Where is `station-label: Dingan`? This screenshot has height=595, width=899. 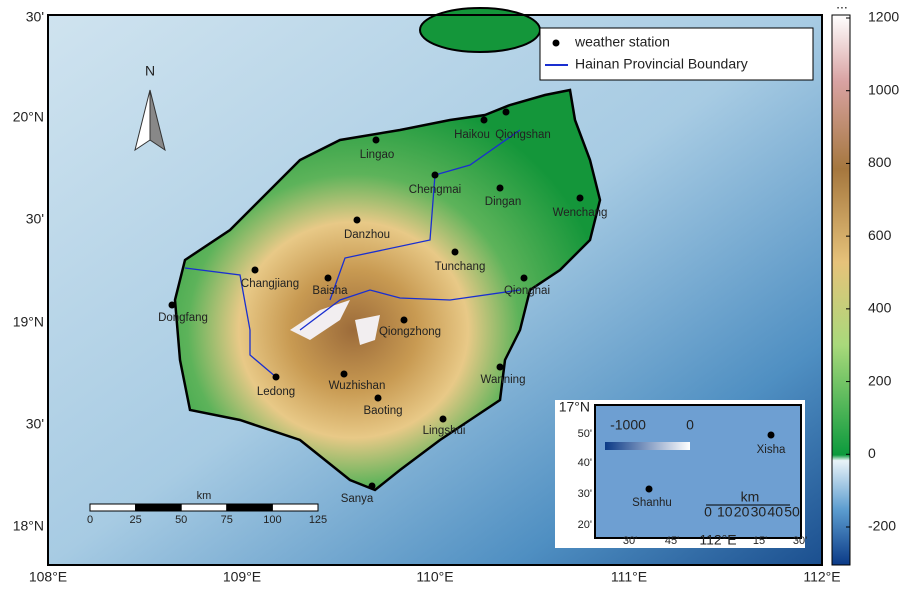
station-label: Dingan is located at coordinates (503, 202).